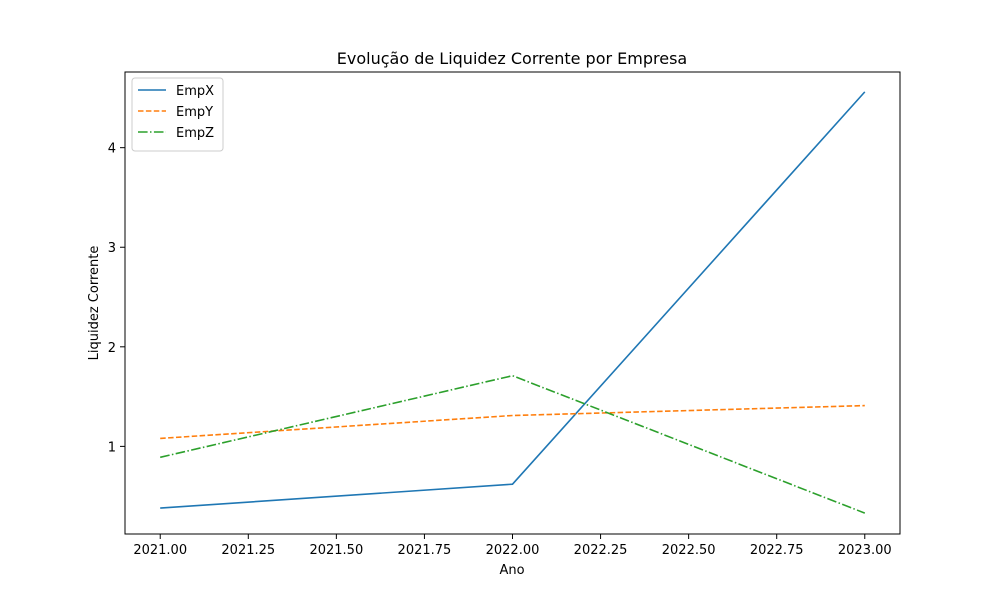 The height and width of the screenshot is (600, 1000). What do you see at coordinates (112, 149) in the screenshot?
I see `y-tick-label: 4` at bounding box center [112, 149].